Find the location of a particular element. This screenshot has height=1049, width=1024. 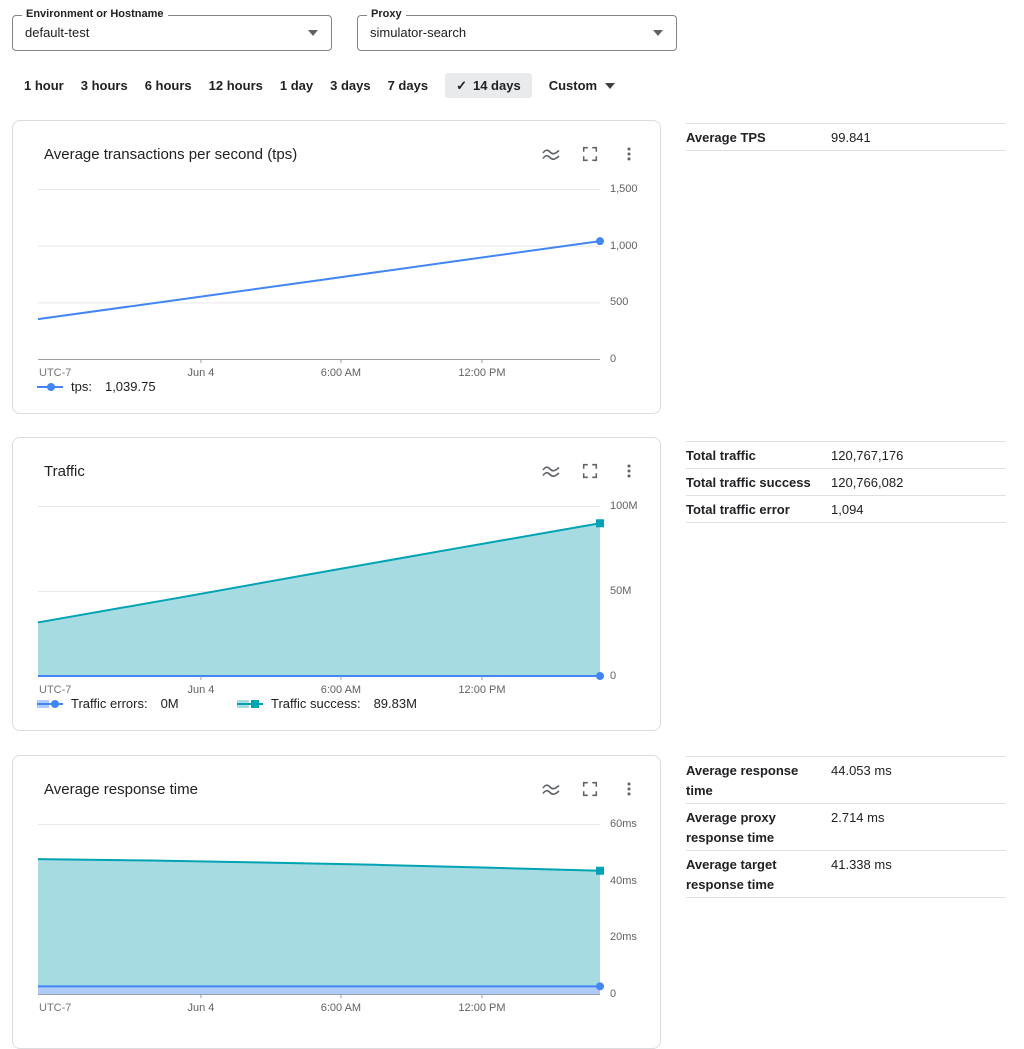

time-range-label: 1 day is located at coordinates (296, 85).